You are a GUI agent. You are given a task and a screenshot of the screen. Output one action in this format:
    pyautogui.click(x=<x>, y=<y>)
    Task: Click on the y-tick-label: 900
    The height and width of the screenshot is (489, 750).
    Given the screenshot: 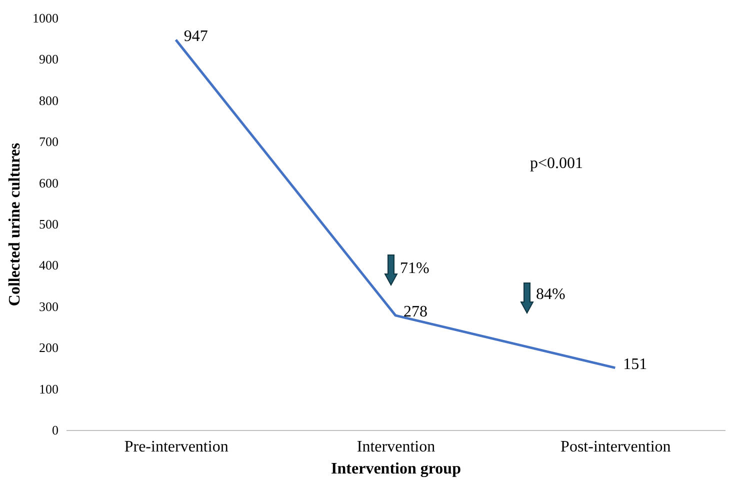 What is the action you would take?
    pyautogui.click(x=48, y=59)
    